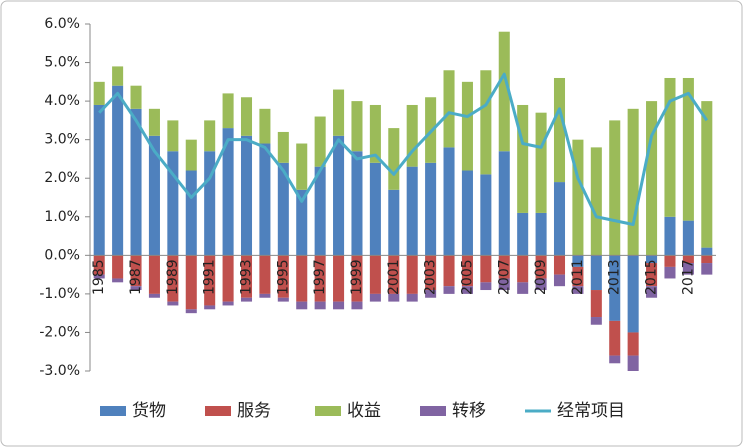 The image size is (743, 447). I want to click on legend-label: 货物, so click(149, 411).